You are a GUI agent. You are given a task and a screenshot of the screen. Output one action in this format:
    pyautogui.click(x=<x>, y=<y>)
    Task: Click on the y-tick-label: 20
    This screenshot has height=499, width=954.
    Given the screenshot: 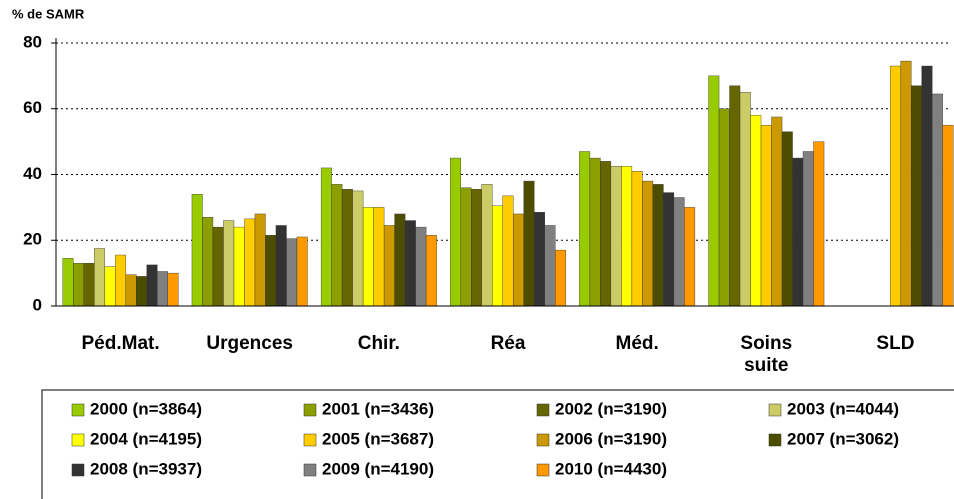 What is the action you would take?
    pyautogui.click(x=32, y=239)
    